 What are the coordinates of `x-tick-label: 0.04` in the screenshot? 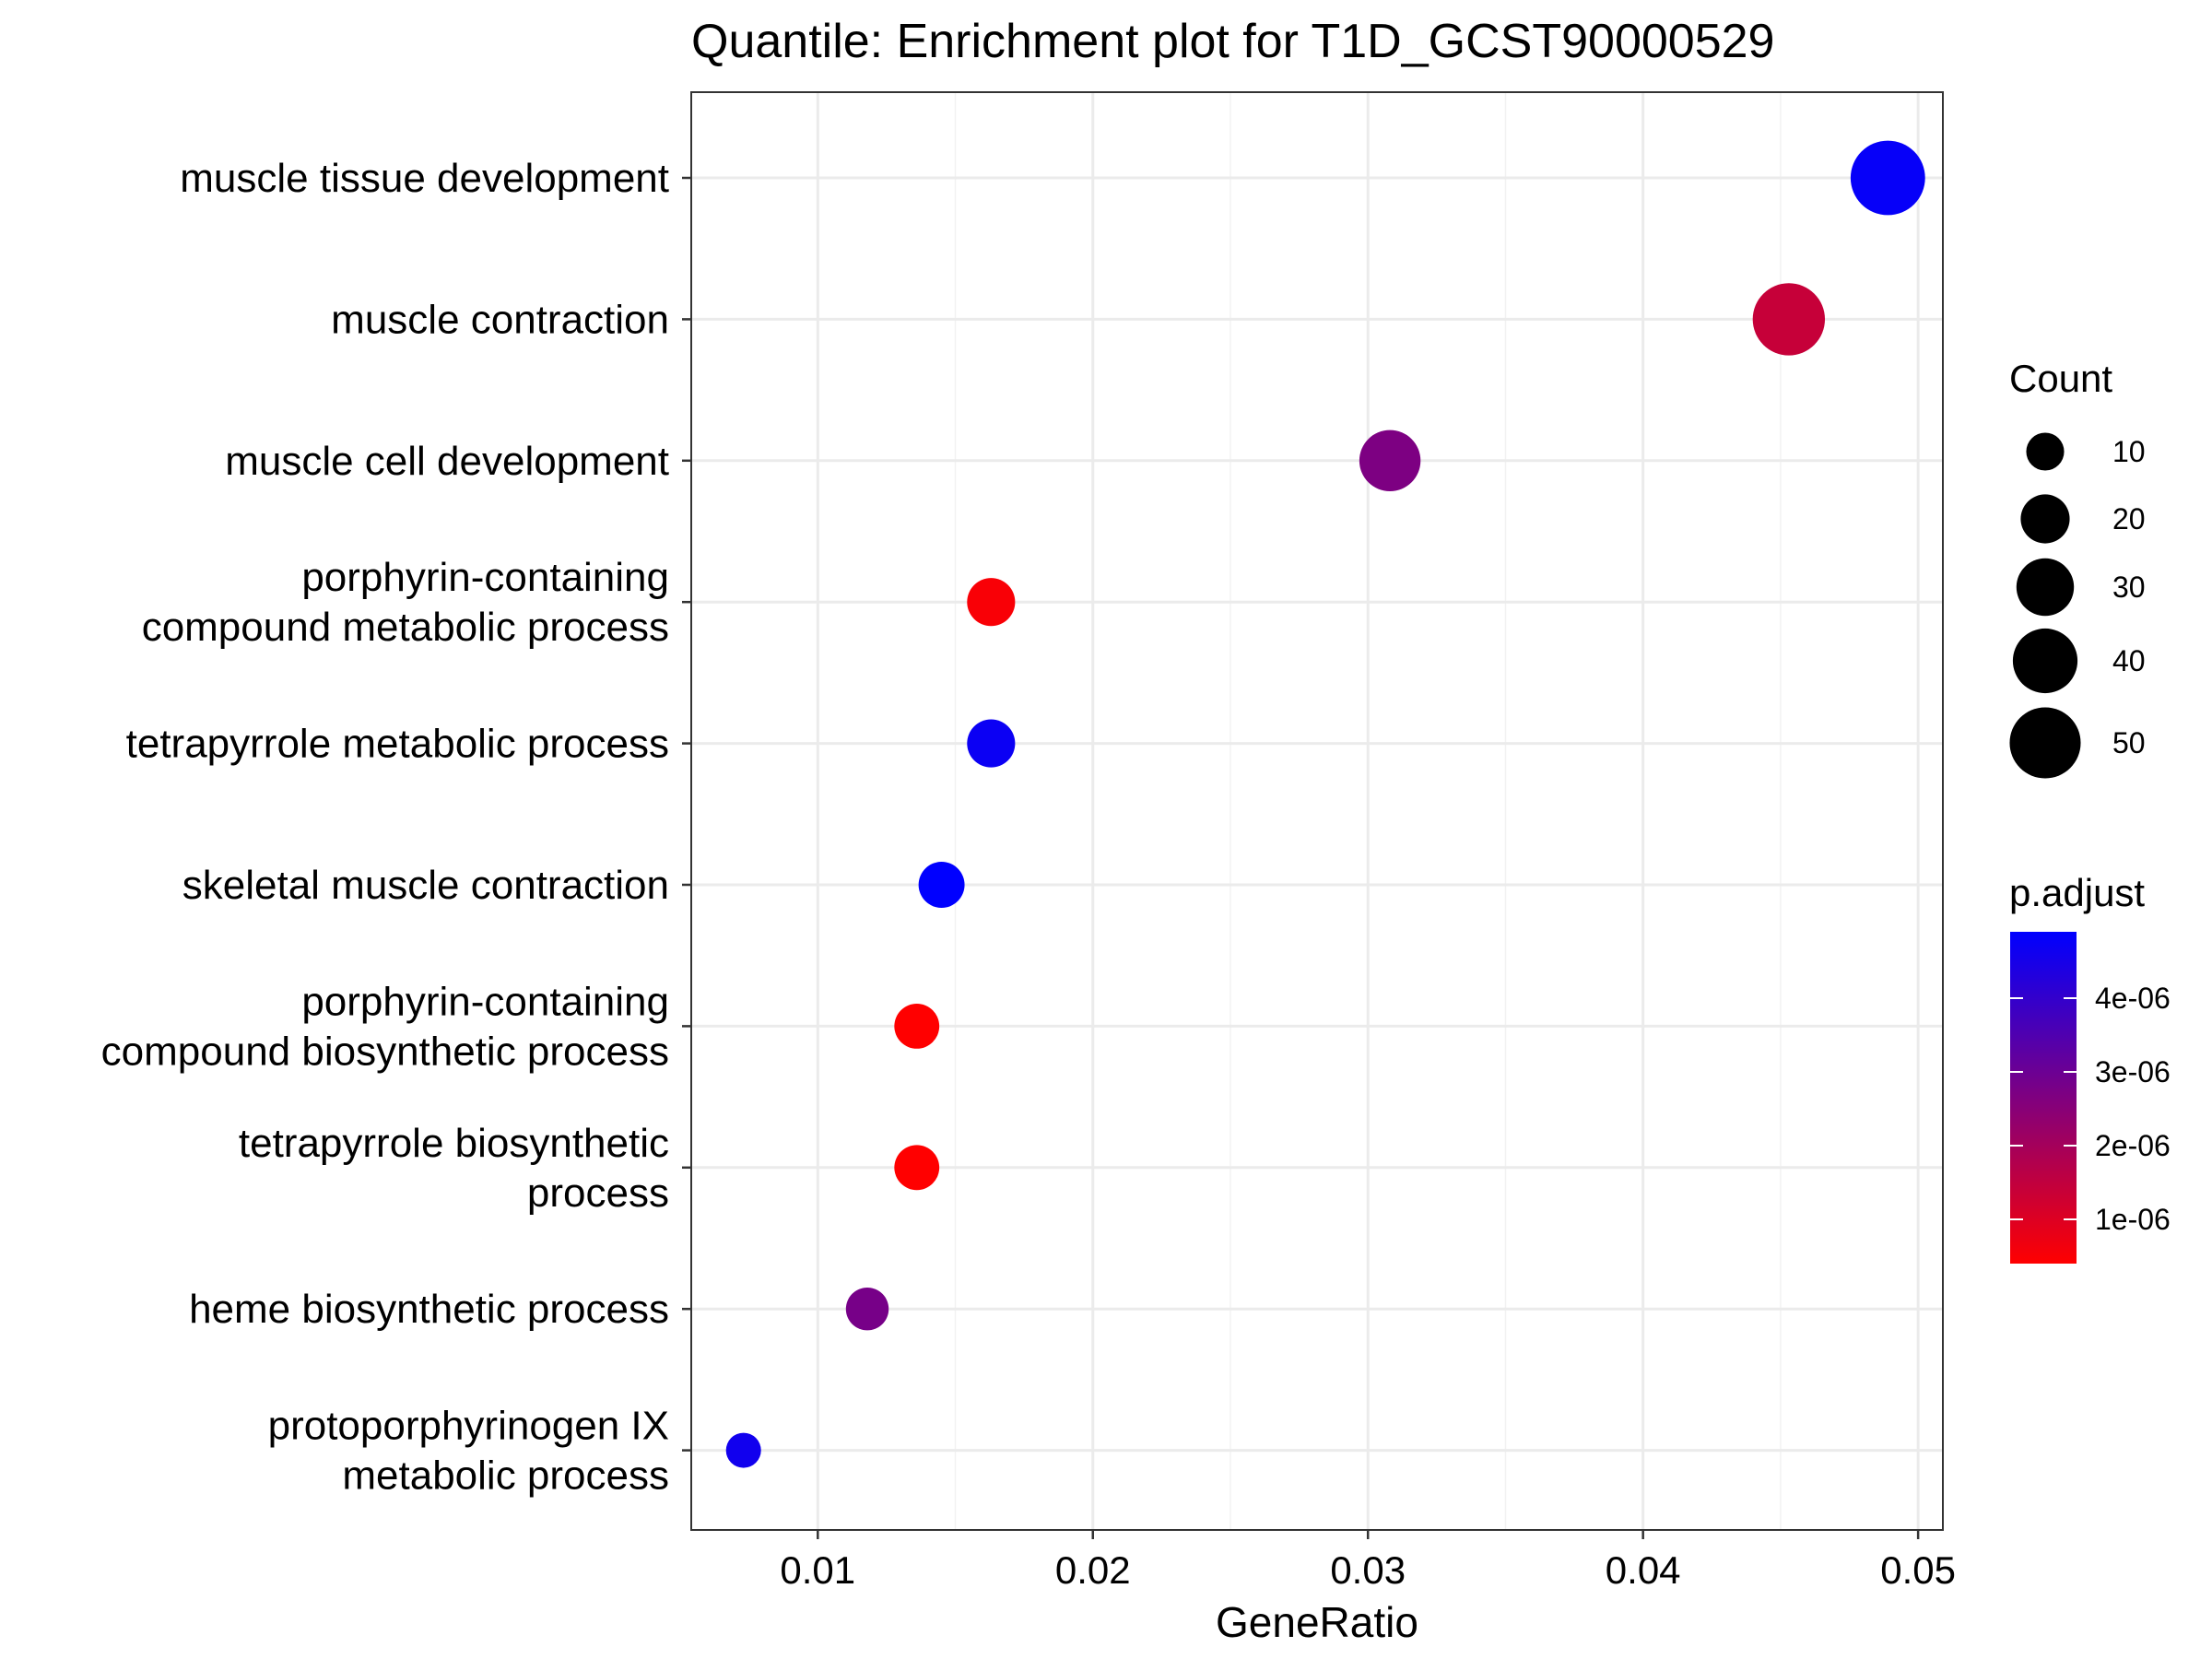 It's located at (1643, 1570).